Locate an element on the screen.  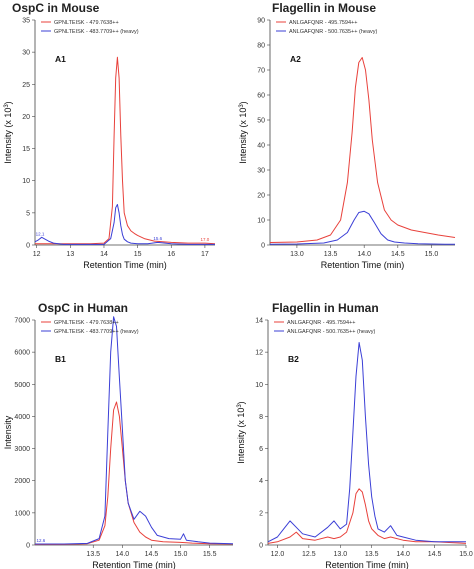
panel-label: B1 is located at coordinates (60, 359).